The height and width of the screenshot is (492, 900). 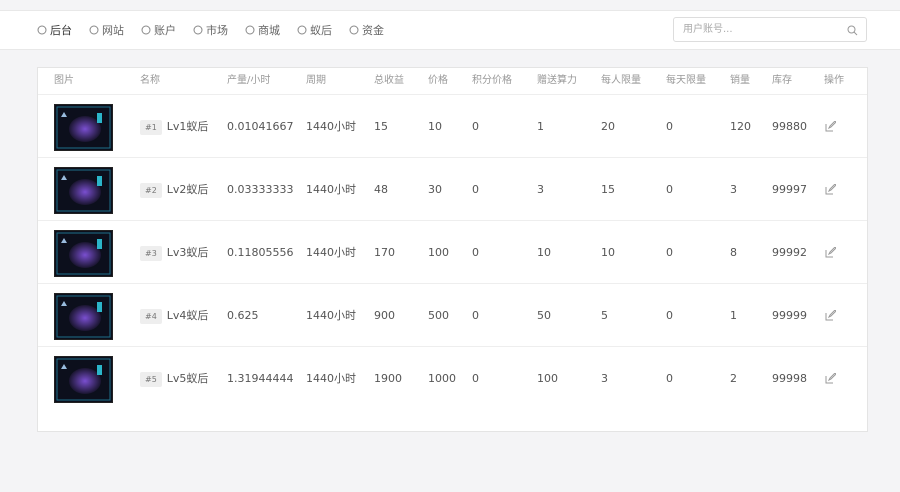 I want to click on badge: #2, so click(x=151, y=190).